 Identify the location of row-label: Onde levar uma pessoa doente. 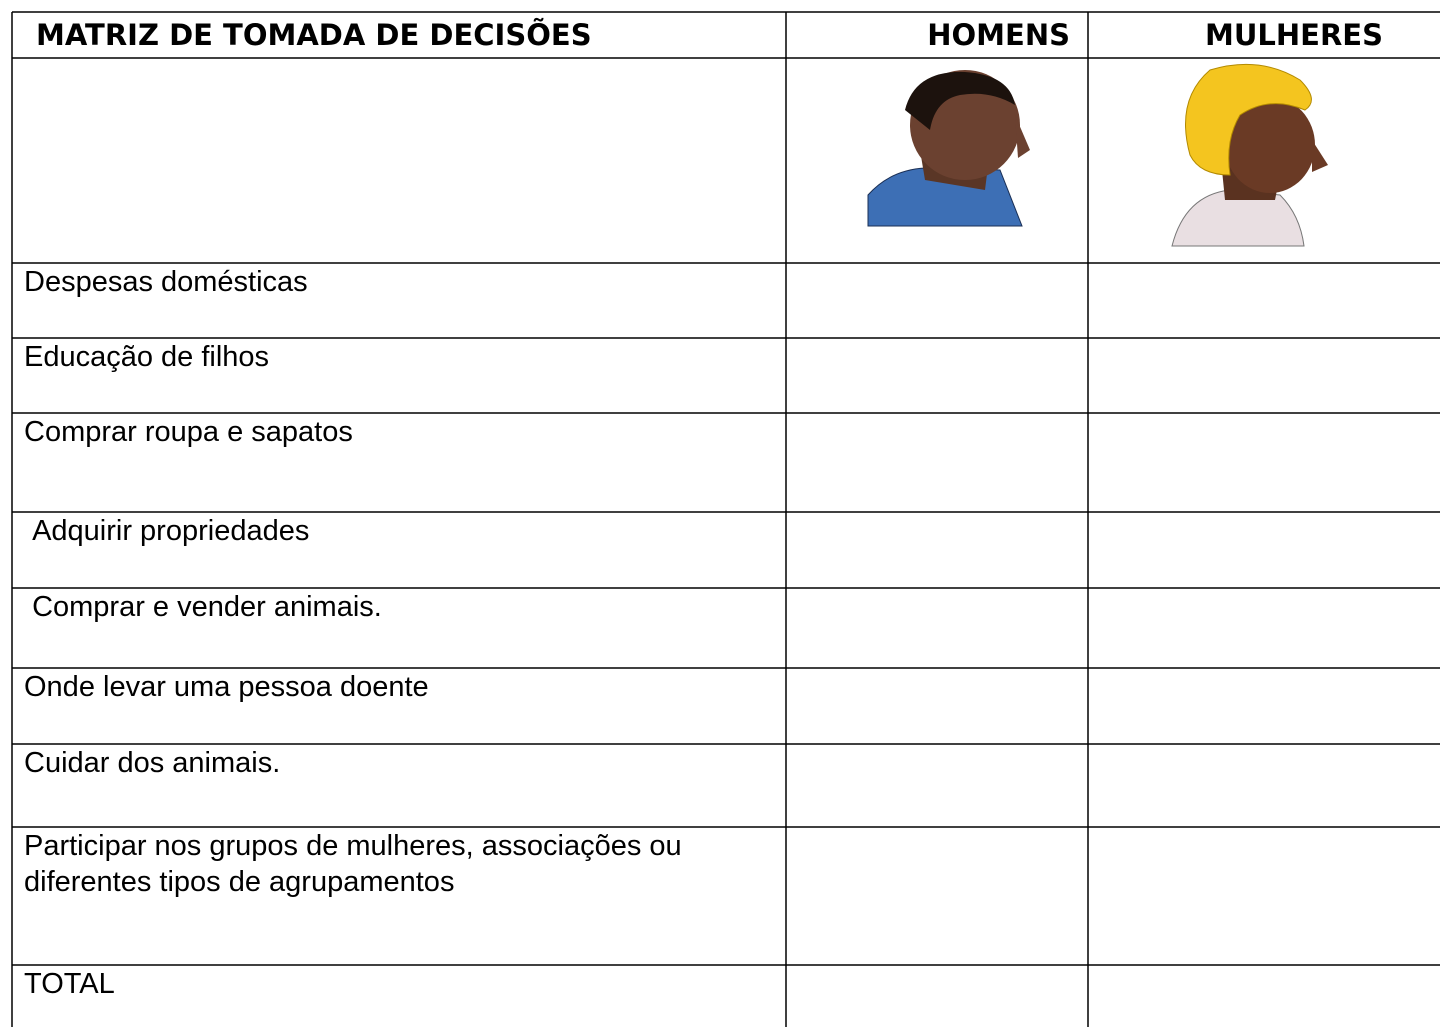
(226, 687).